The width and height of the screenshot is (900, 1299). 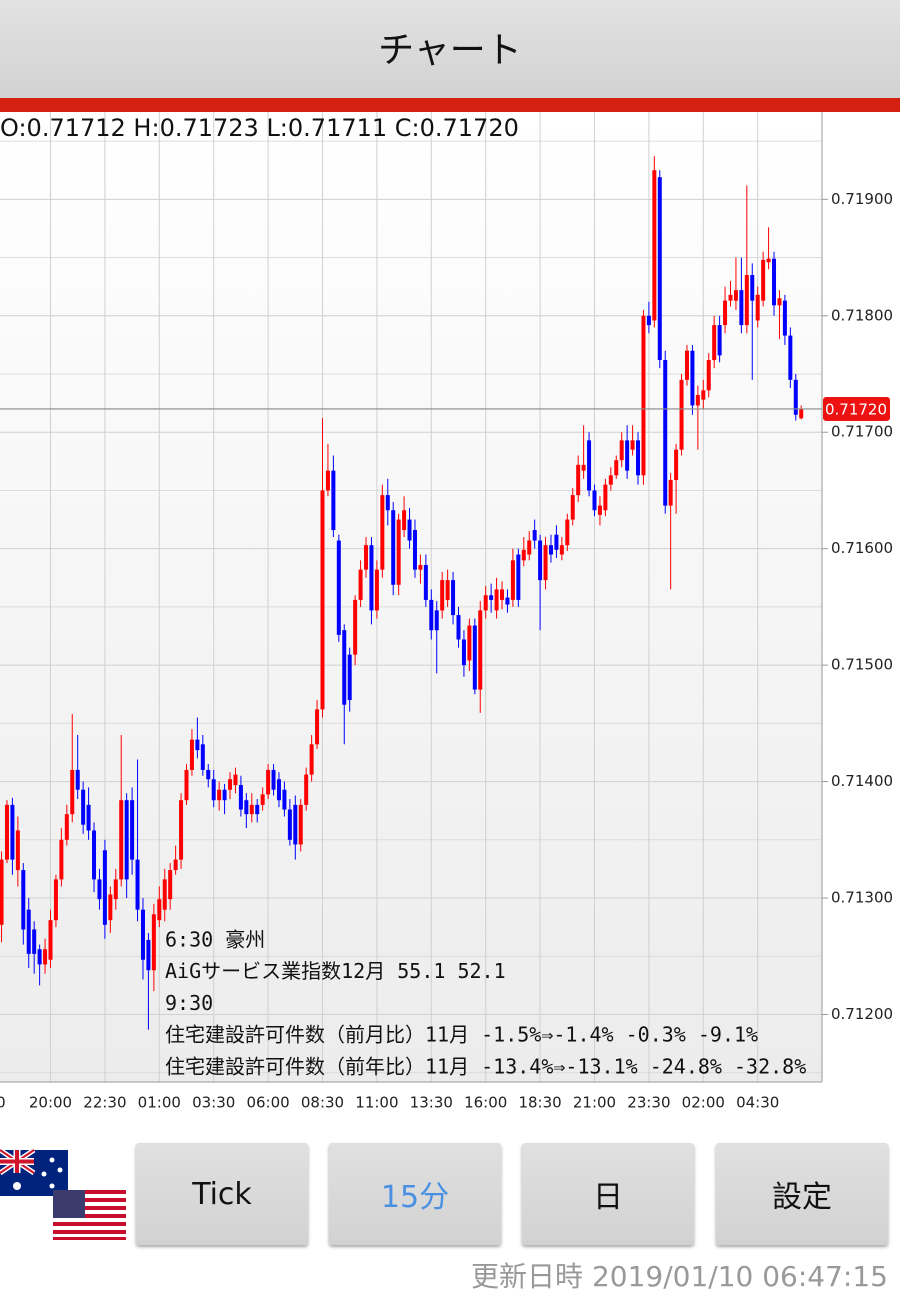 What do you see at coordinates (757, 1103) in the screenshot?
I see `x-tick-label: 04:30` at bounding box center [757, 1103].